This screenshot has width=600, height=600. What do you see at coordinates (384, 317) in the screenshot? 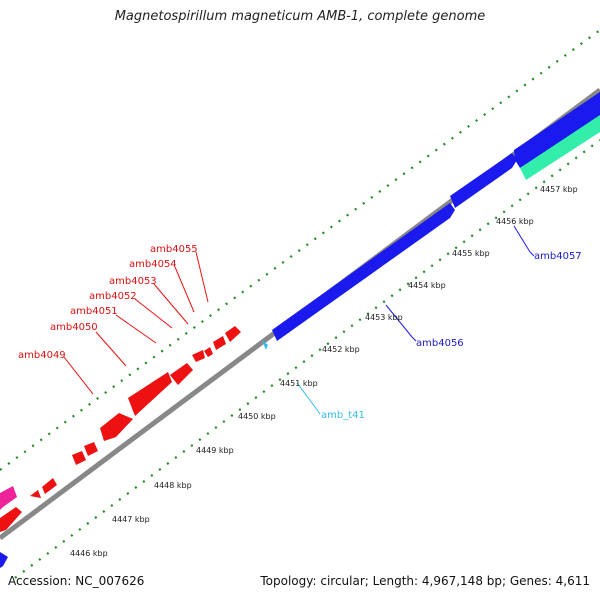
I see `scale-label: 4453 kbp` at bounding box center [384, 317].